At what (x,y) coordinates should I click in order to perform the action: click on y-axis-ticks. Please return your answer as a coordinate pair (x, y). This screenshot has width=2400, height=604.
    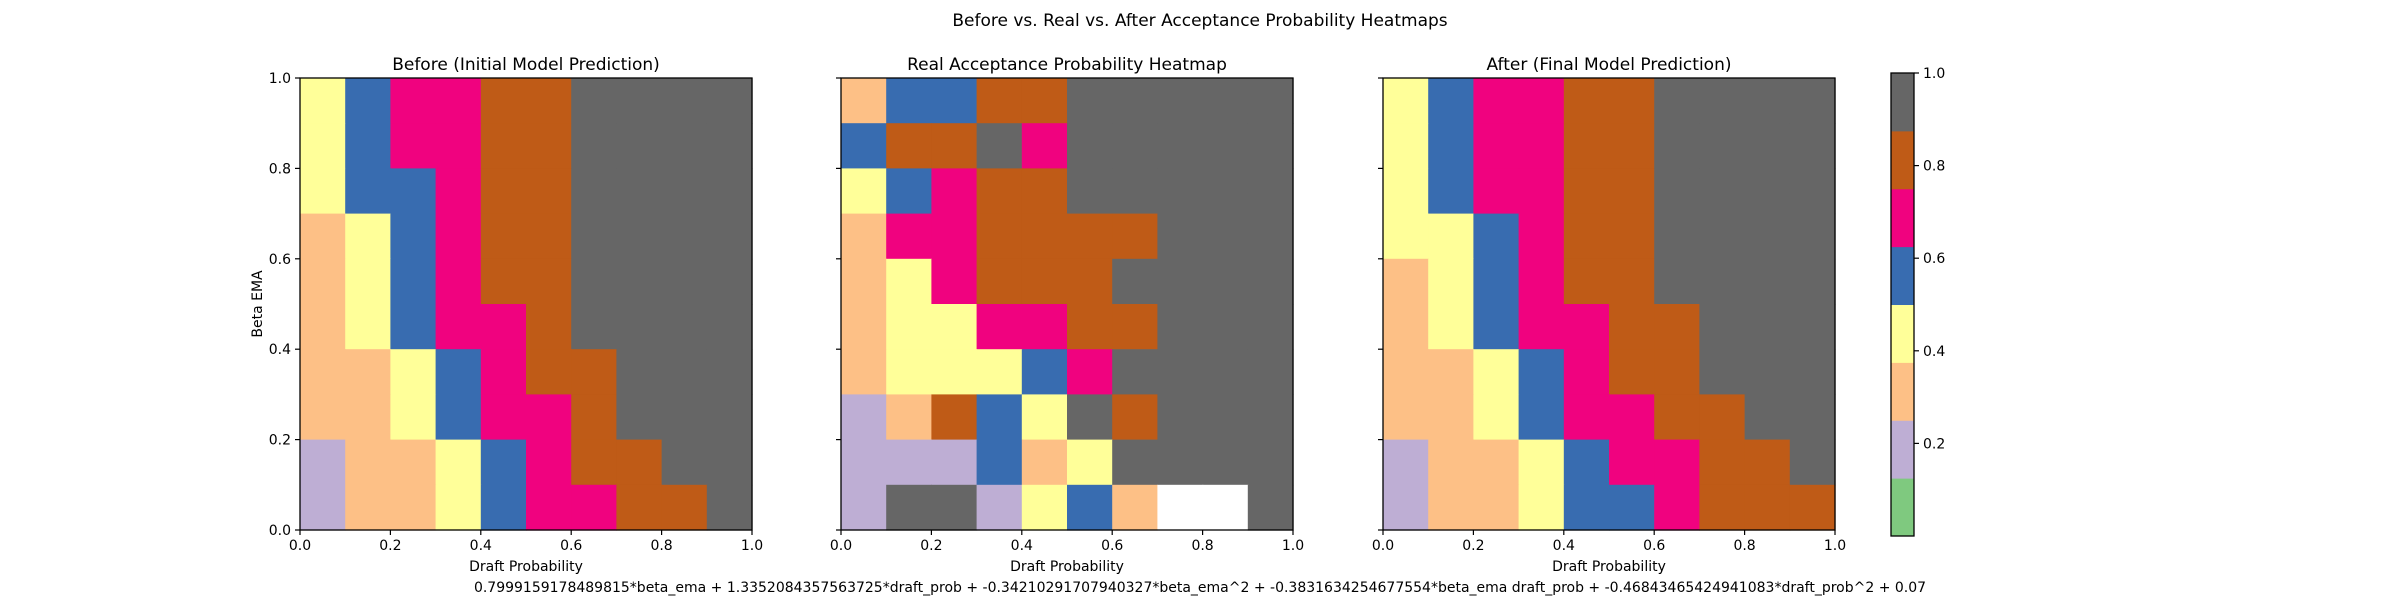
    Looking at the image, I should click on (838, 304).